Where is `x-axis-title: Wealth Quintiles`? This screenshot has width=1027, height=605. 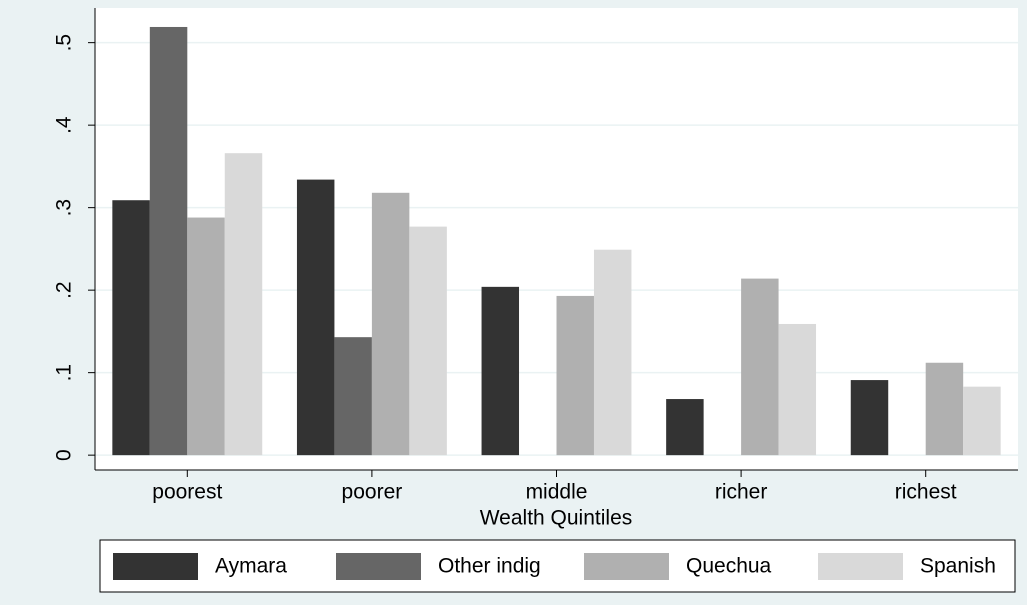
x-axis-title: Wealth Quintiles is located at coordinates (556, 518).